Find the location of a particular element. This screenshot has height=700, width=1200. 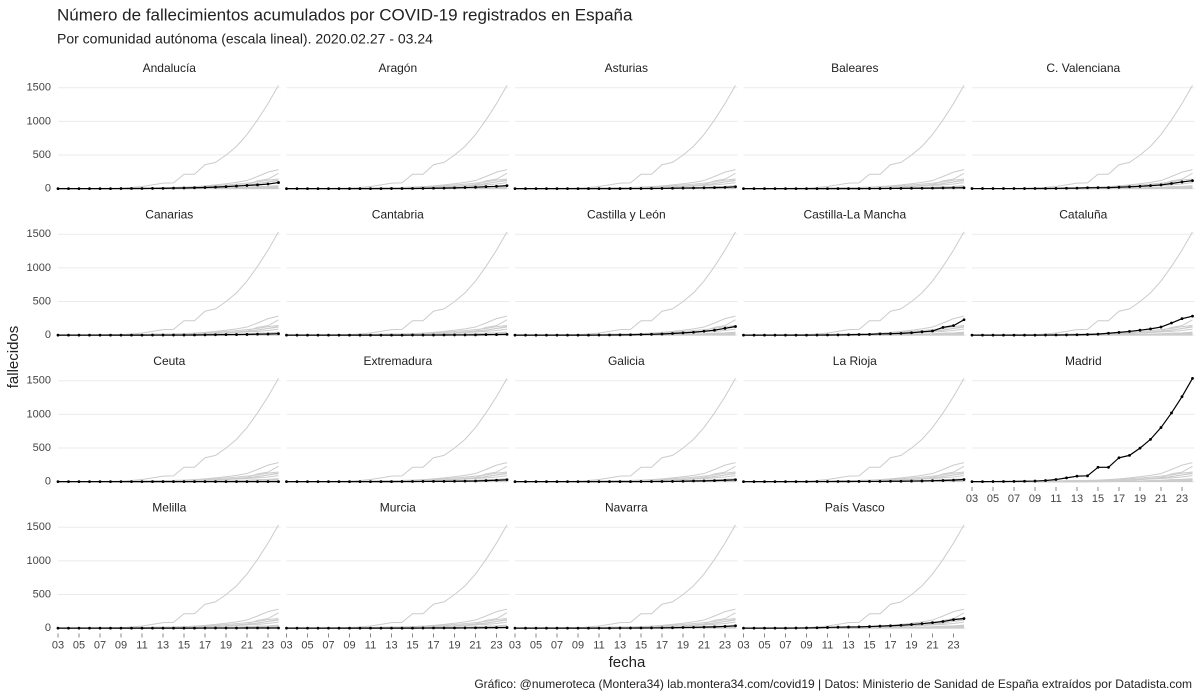

panel-title: Ceuta is located at coordinates (169, 361).